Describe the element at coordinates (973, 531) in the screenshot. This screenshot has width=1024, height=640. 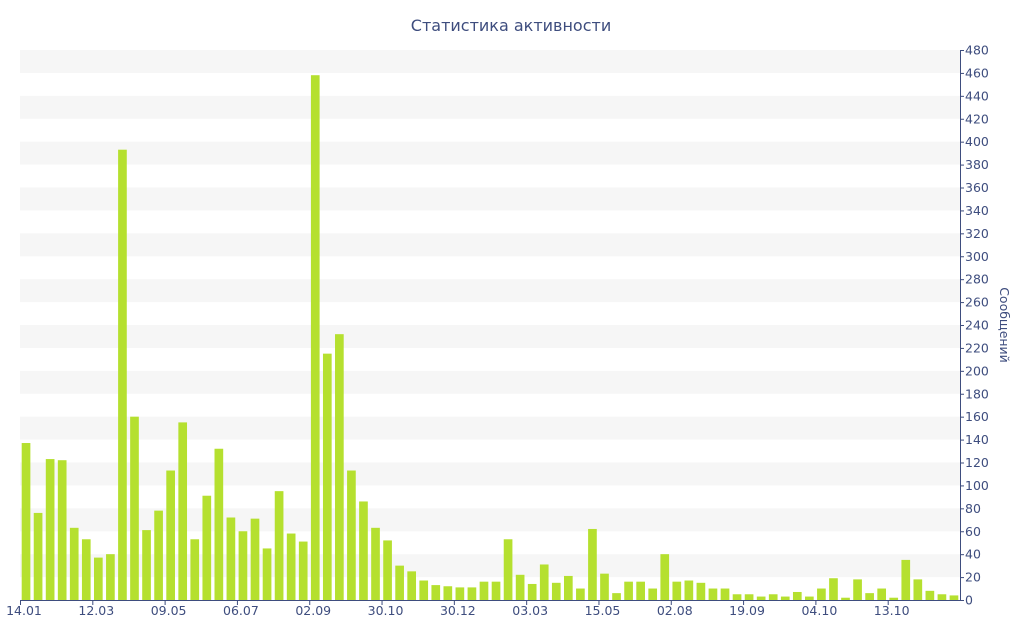
I see `y-tick-label: 60` at that location.